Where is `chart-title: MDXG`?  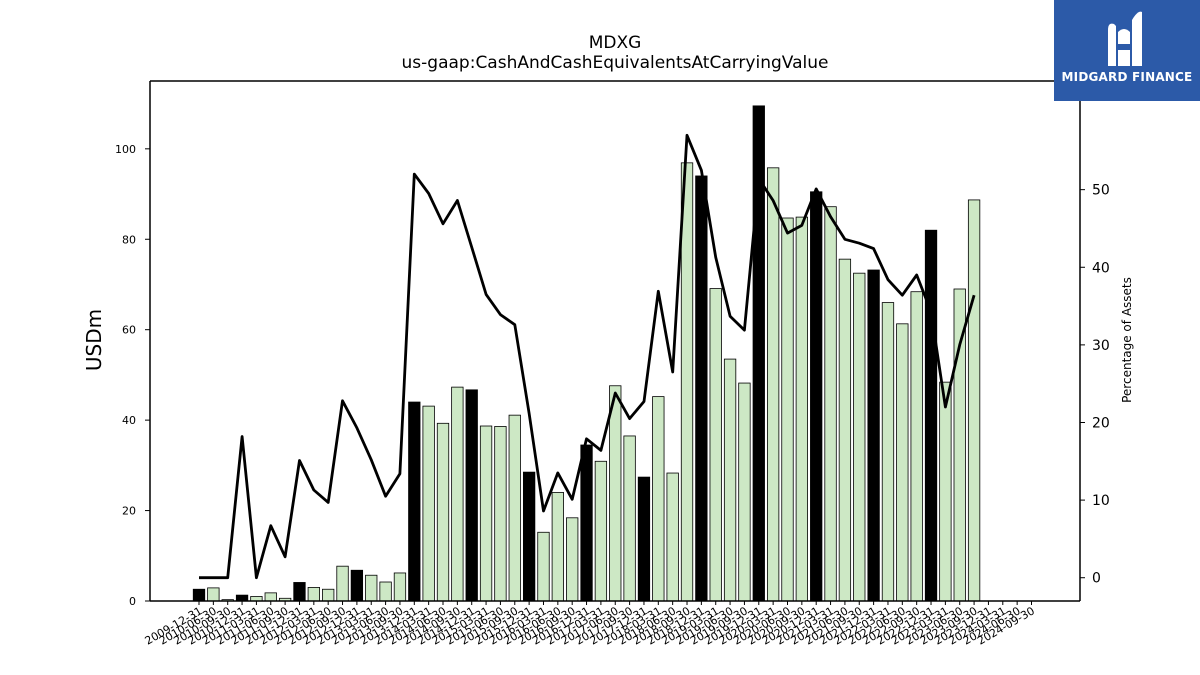 chart-title: MDXG is located at coordinates (615, 43).